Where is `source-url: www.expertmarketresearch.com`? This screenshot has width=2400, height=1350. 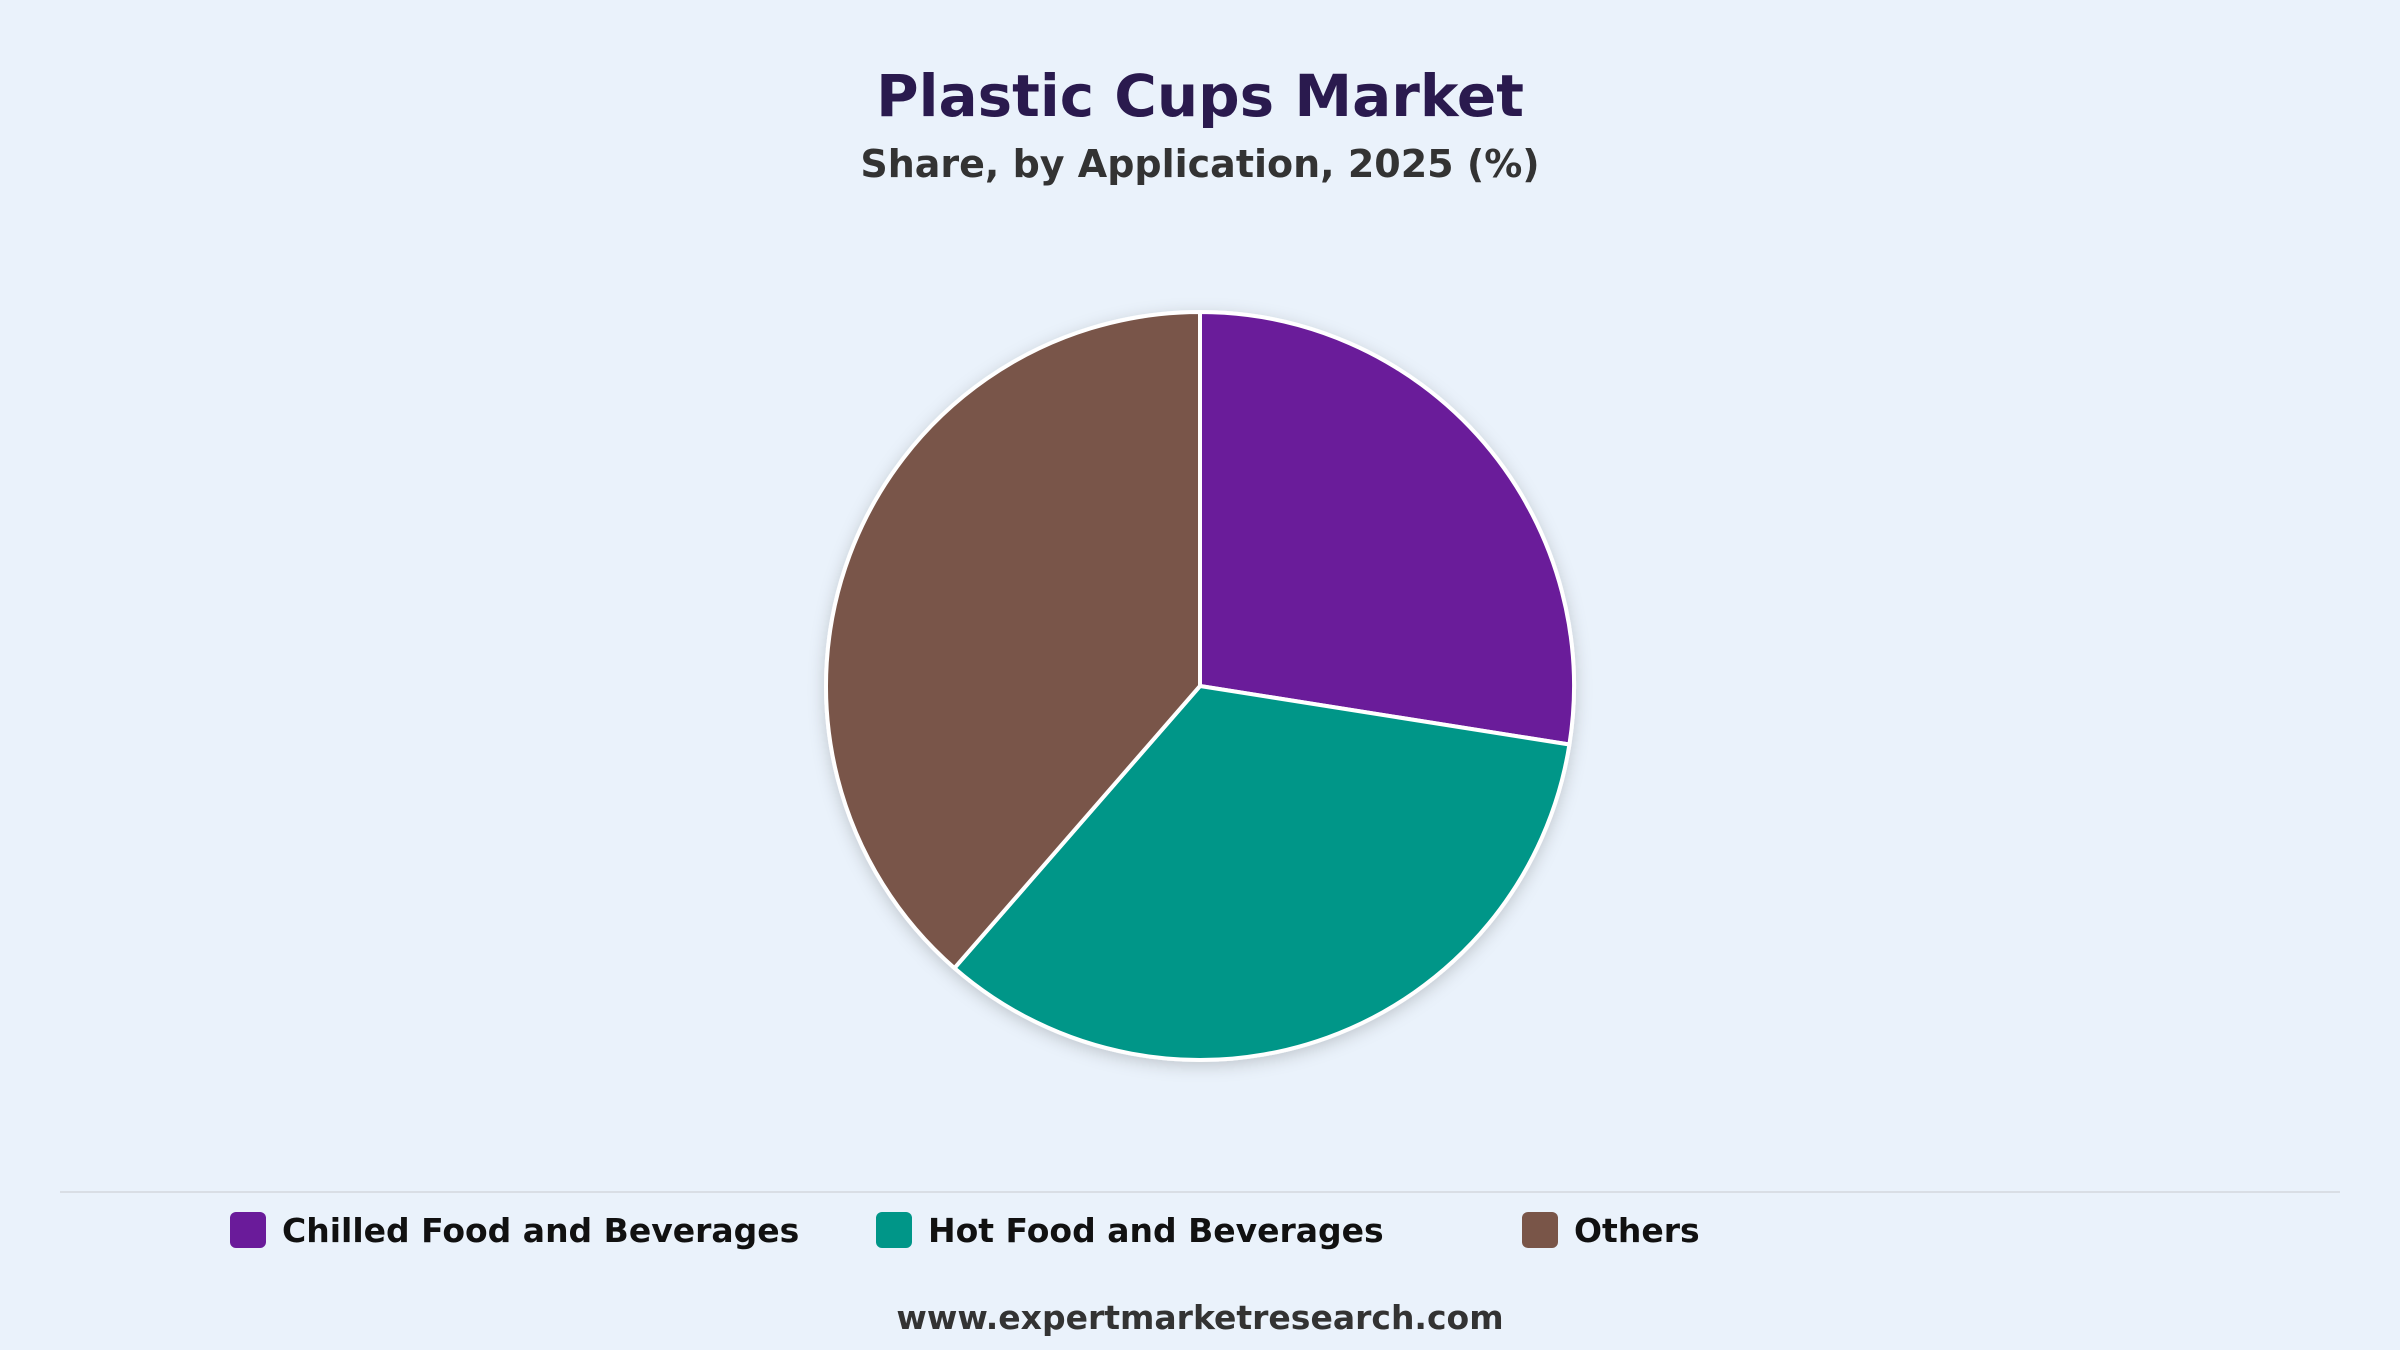 source-url: www.expertmarketresearch.com is located at coordinates (1200, 1317).